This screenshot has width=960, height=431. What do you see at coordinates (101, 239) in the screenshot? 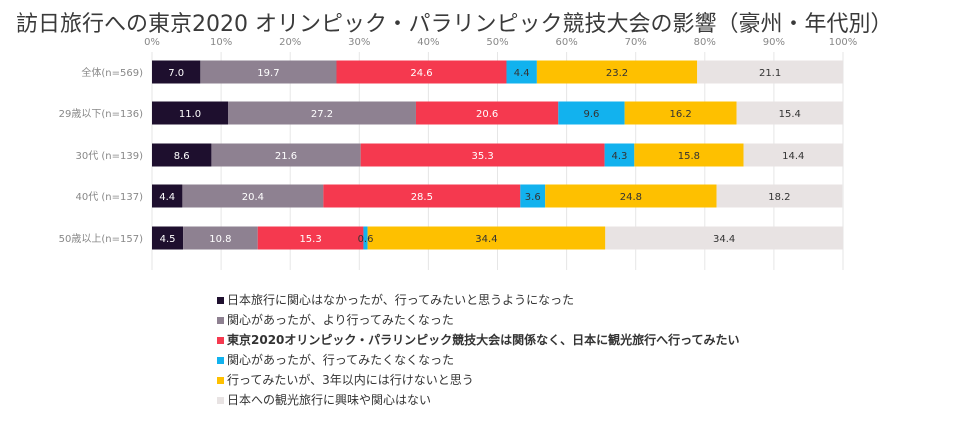
I see `category-label: 50歳以上(n=157)` at bounding box center [101, 239].